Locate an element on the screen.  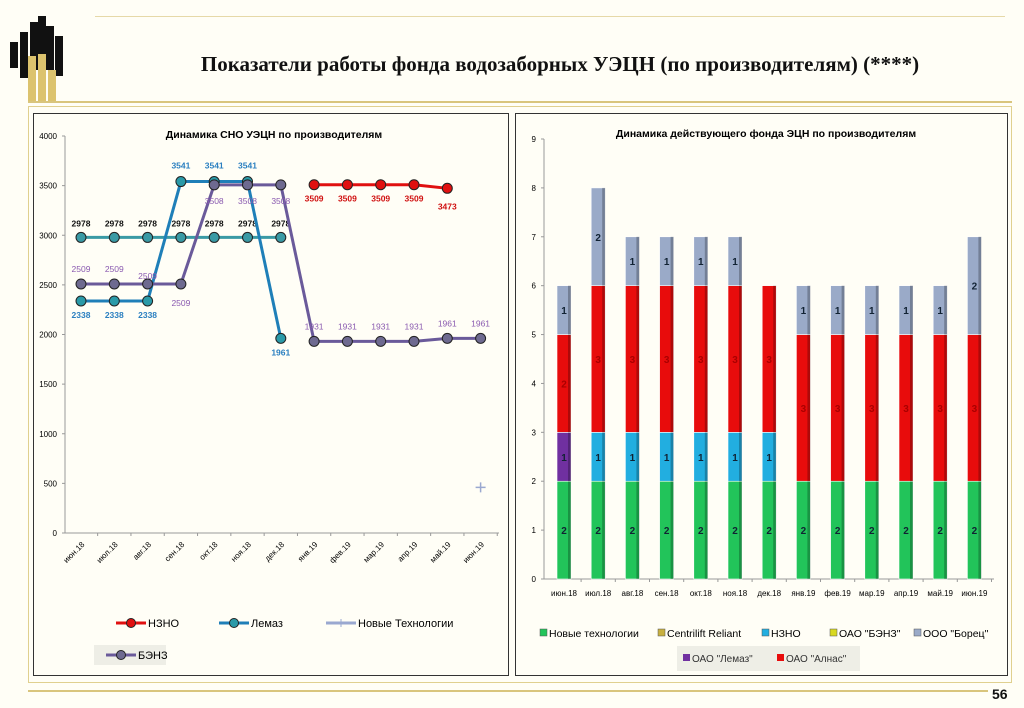
x-tick-label: июн.19 is located at coordinates (974, 593).